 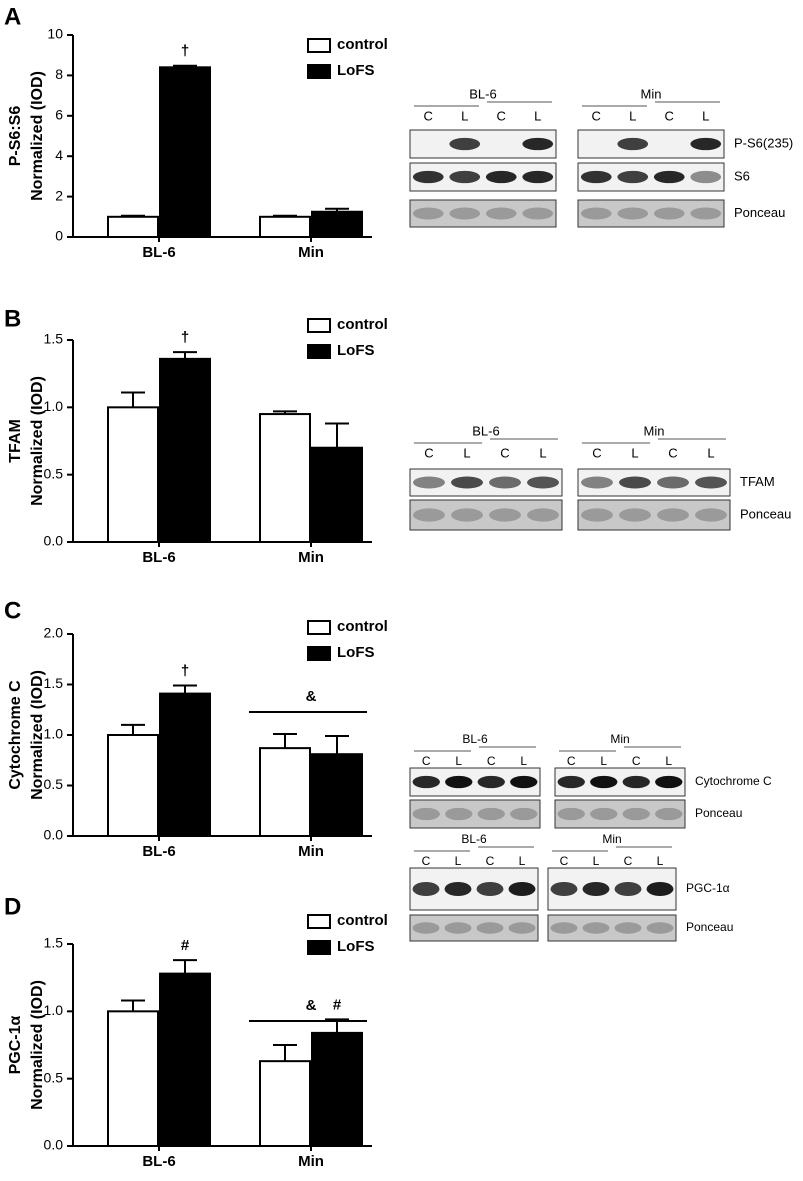 I want to click on x-tick-label: BL-6, so click(x=158, y=1161).